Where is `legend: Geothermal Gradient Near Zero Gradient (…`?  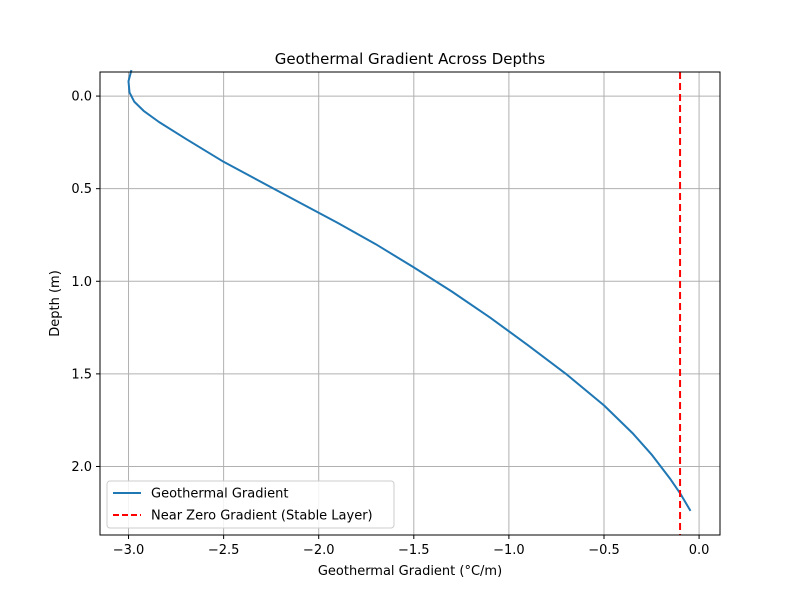 legend: Geothermal Gradient Near Zero Gradient (… is located at coordinates (250, 504).